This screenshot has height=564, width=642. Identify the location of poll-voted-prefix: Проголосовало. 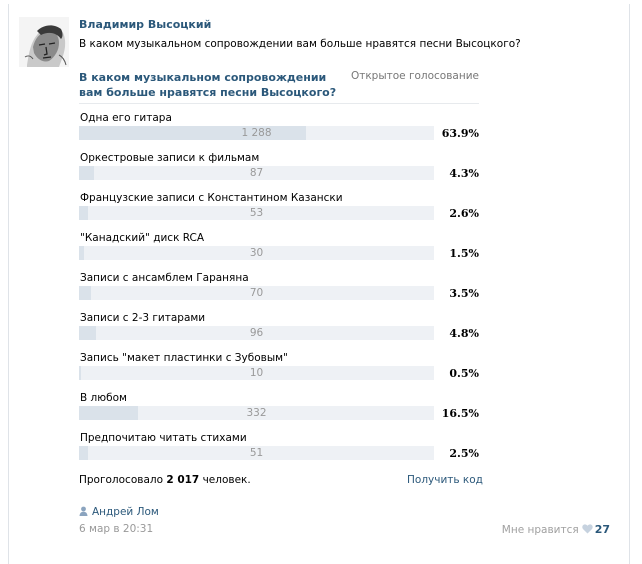
(123, 480).